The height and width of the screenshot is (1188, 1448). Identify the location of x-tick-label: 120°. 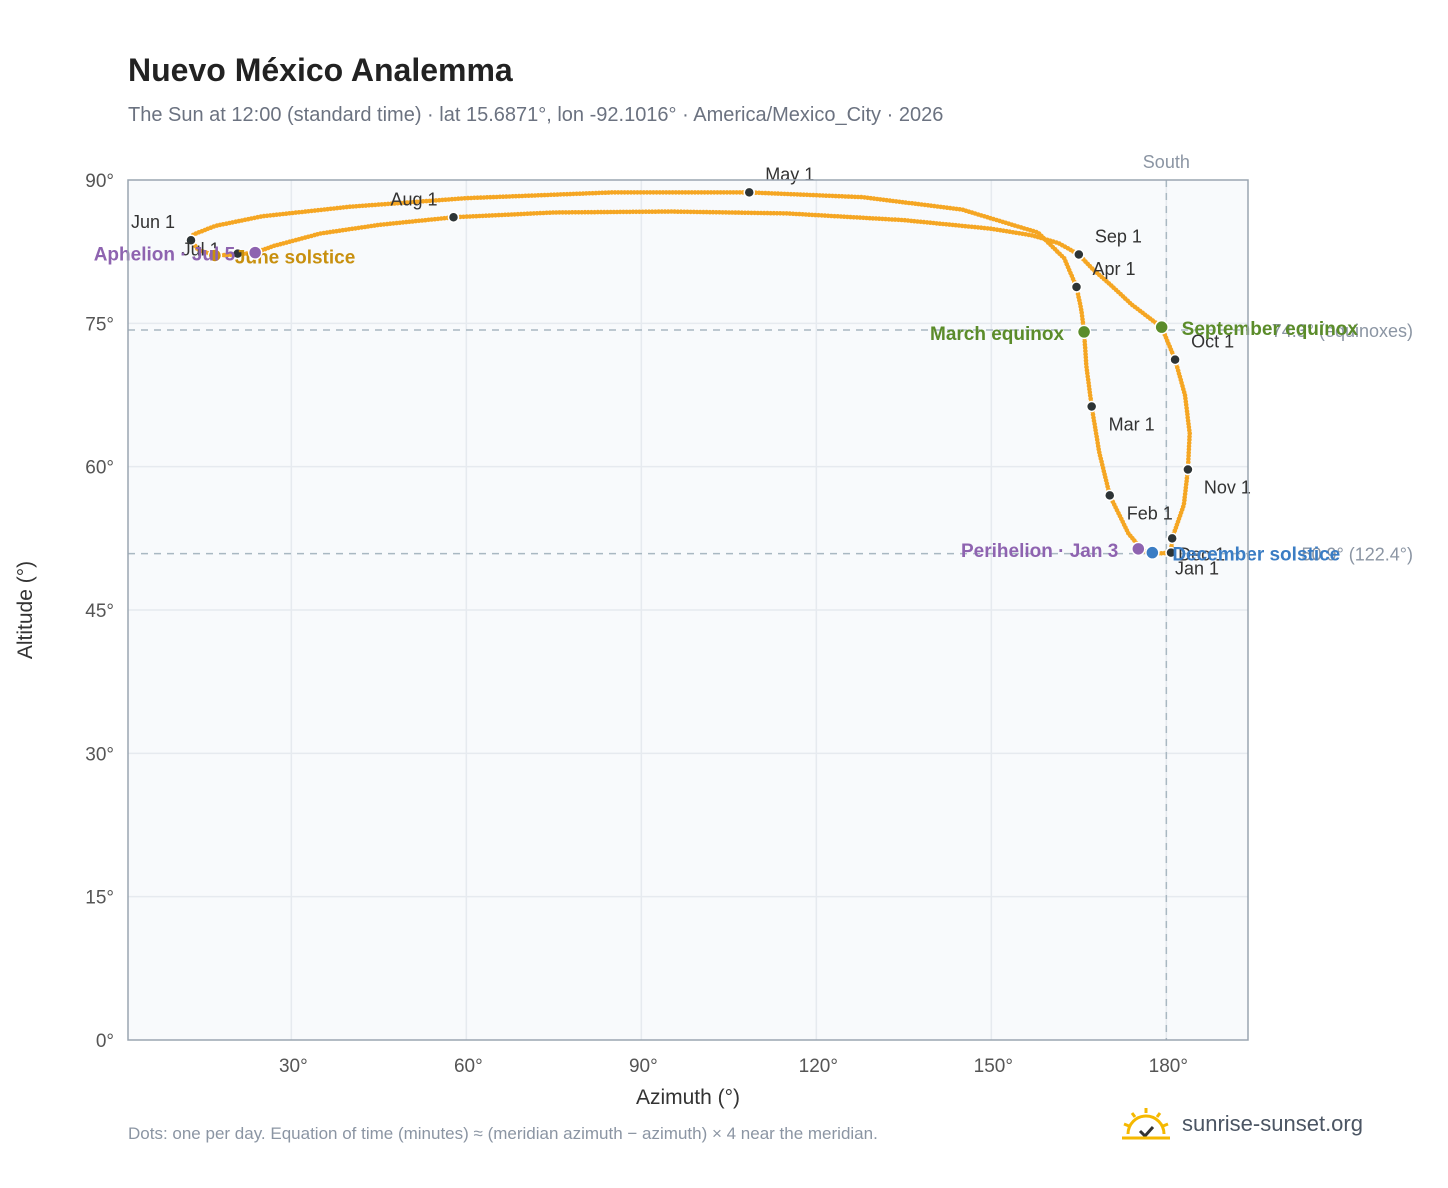
(818, 1066).